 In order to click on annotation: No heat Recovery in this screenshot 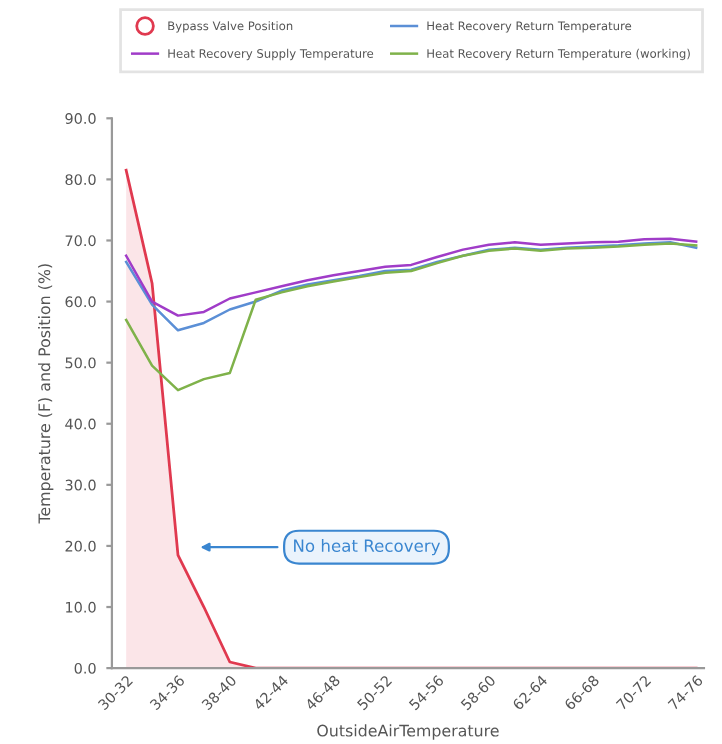, I will do `click(367, 547)`.